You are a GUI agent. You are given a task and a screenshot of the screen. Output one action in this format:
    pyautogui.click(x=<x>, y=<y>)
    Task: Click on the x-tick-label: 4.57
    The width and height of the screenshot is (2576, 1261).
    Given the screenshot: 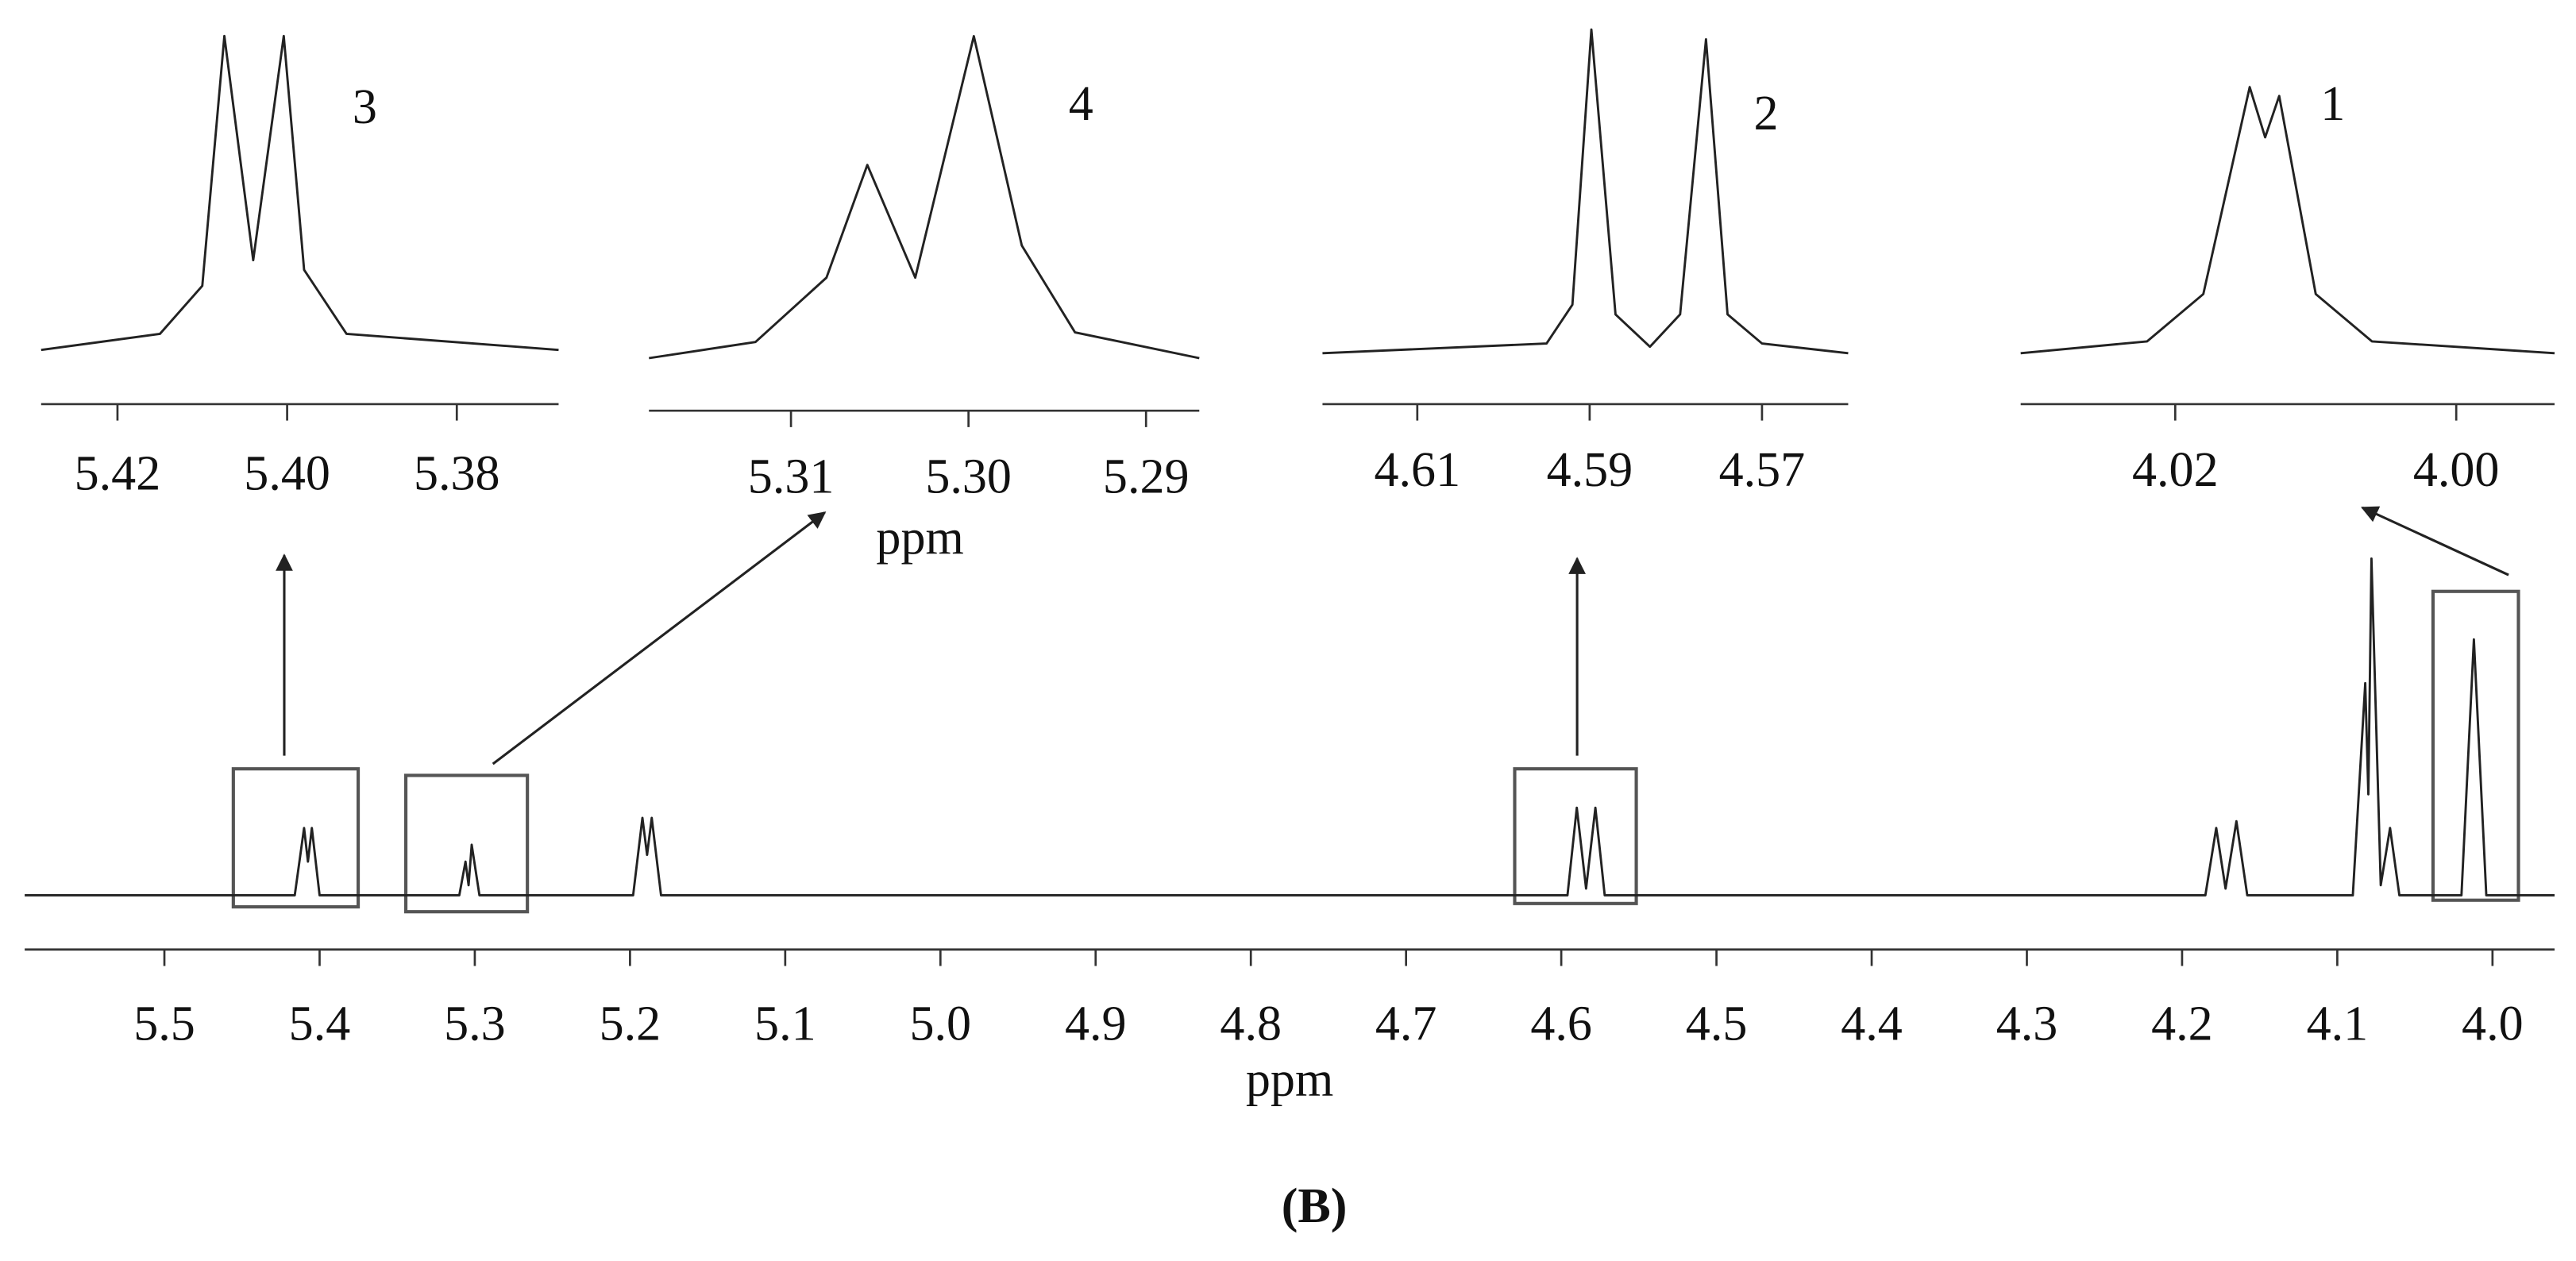 What is the action you would take?
    pyautogui.click(x=1762, y=470)
    